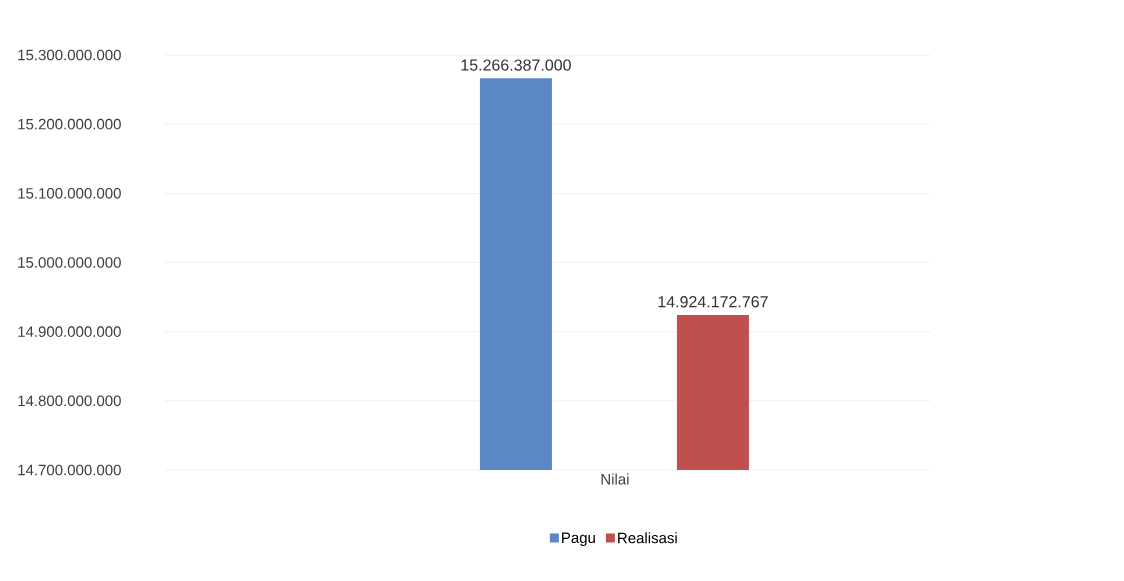 The image size is (1124, 581). Describe the element at coordinates (615, 479) in the screenshot. I see `x-tick-label: Nilai` at that location.